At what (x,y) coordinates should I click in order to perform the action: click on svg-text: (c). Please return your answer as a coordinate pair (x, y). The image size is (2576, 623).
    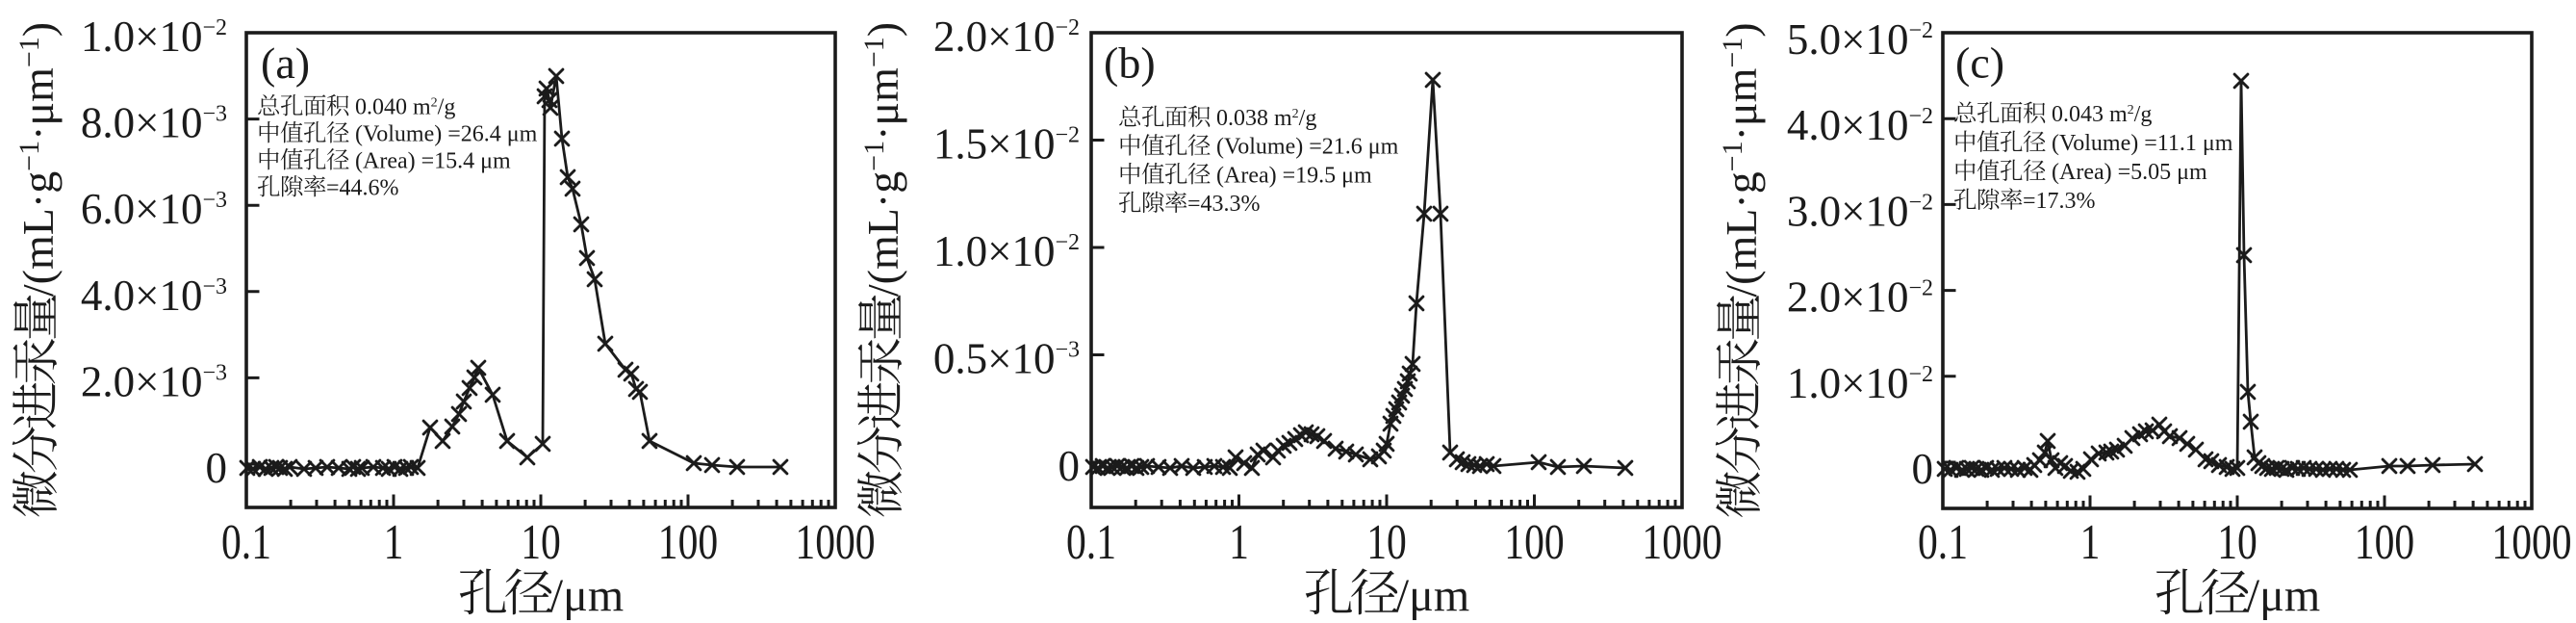
    Looking at the image, I should click on (1979, 63).